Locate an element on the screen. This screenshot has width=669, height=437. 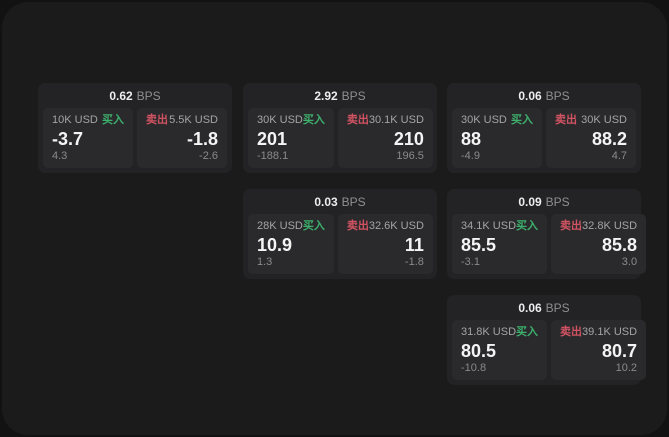
buy-tile-header: 28K USD 买入 is located at coordinates (291, 226).